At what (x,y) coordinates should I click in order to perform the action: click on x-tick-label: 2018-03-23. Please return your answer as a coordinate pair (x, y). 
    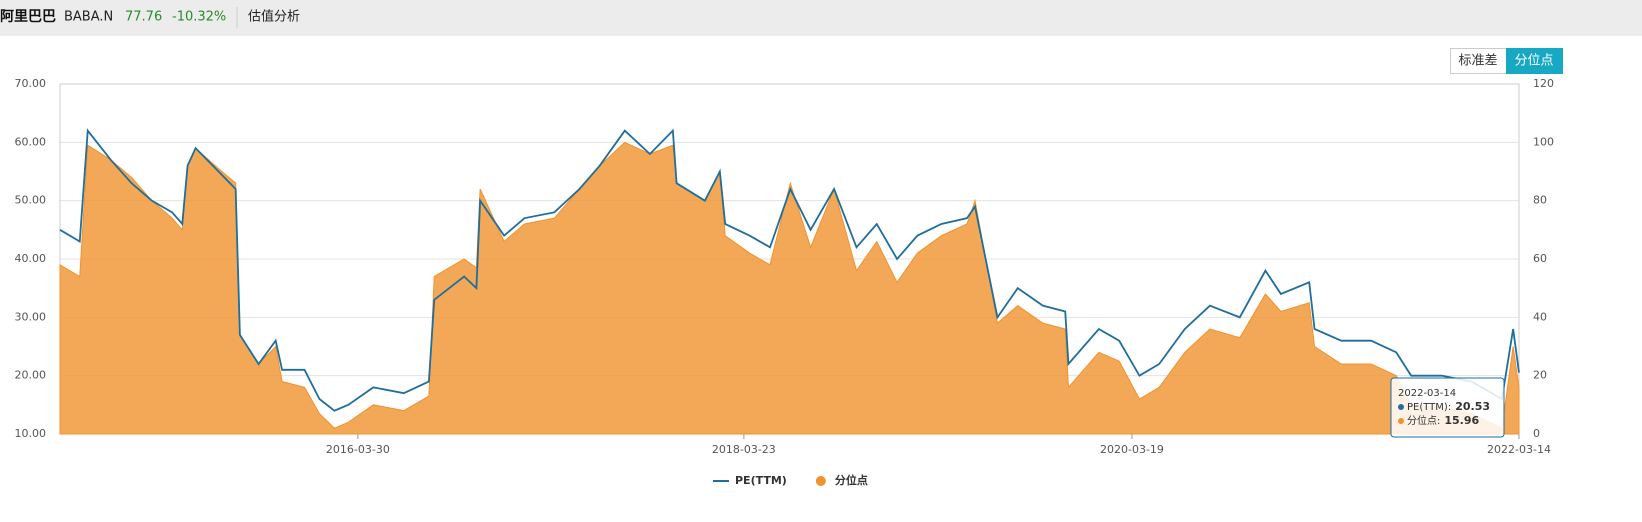
    Looking at the image, I should click on (744, 449).